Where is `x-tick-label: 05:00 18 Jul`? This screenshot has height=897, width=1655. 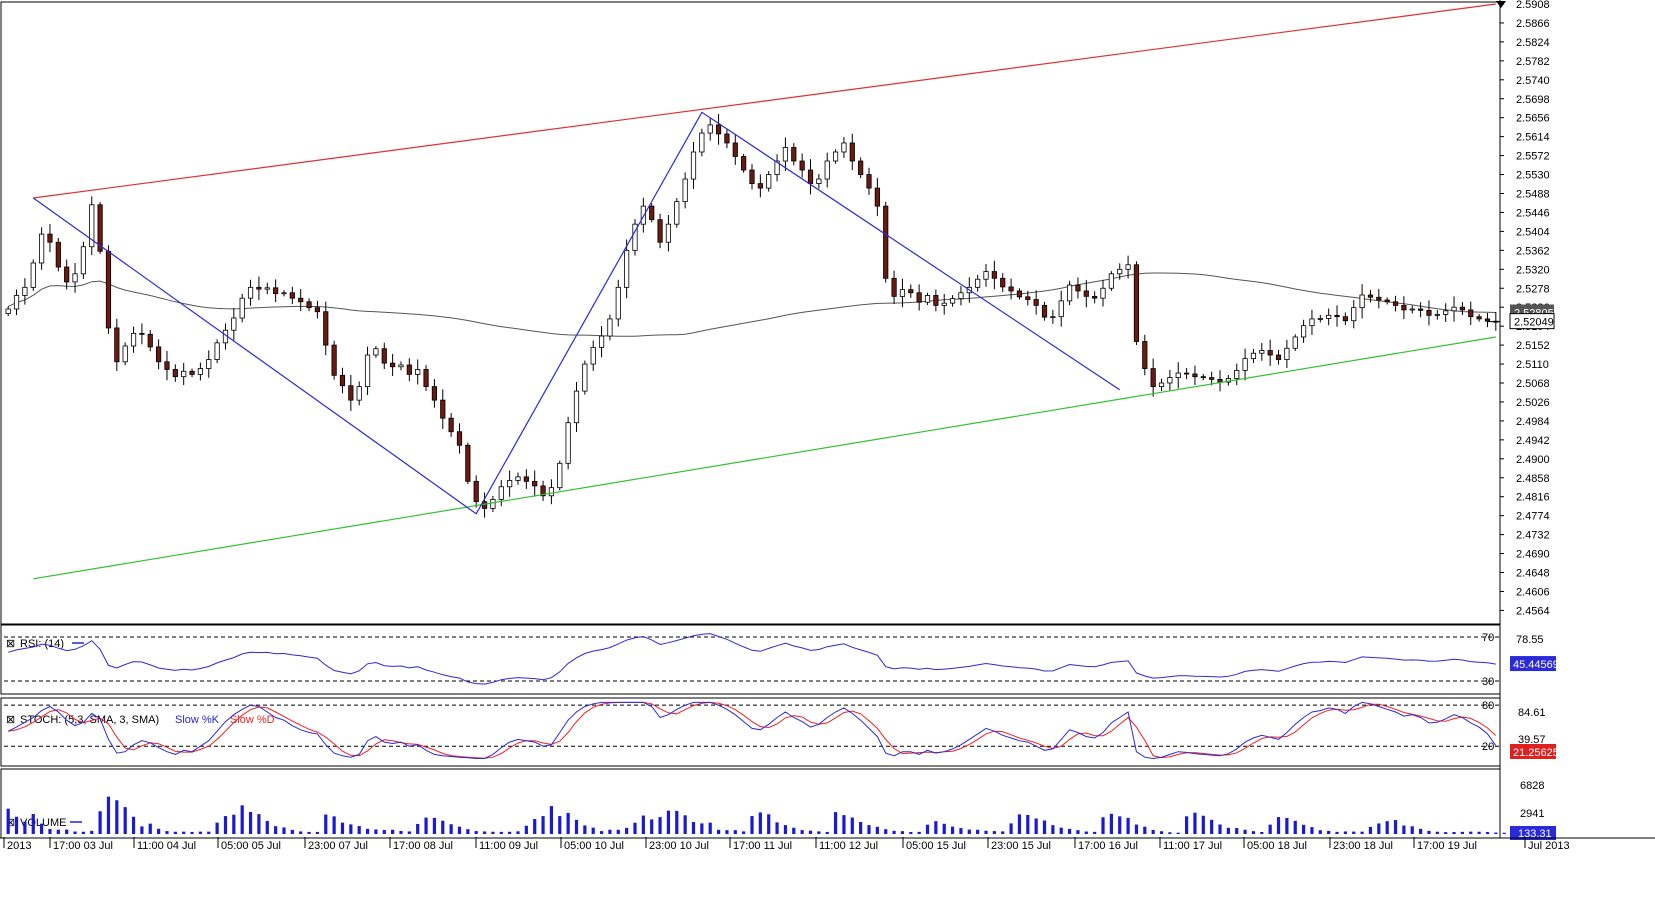
x-tick-label: 05:00 18 Jul is located at coordinates (1277, 846).